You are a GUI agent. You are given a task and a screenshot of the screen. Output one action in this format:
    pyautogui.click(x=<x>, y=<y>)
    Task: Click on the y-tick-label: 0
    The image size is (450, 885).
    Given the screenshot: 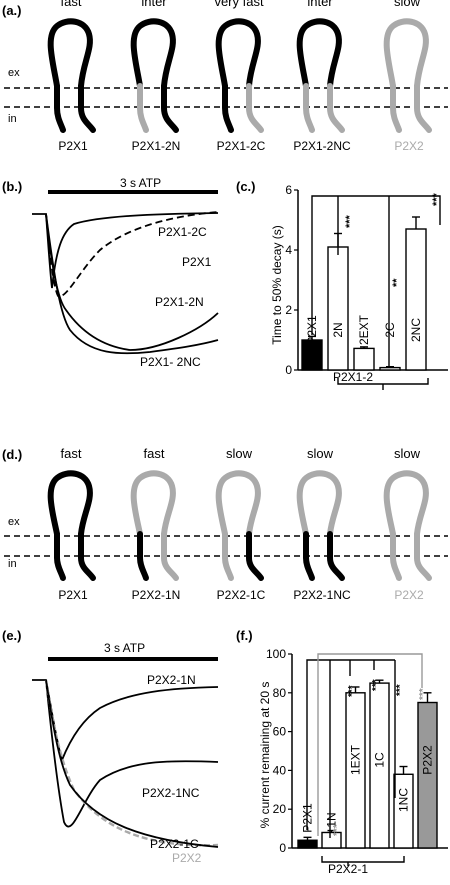 What is the action you would take?
    pyautogui.click(x=282, y=848)
    